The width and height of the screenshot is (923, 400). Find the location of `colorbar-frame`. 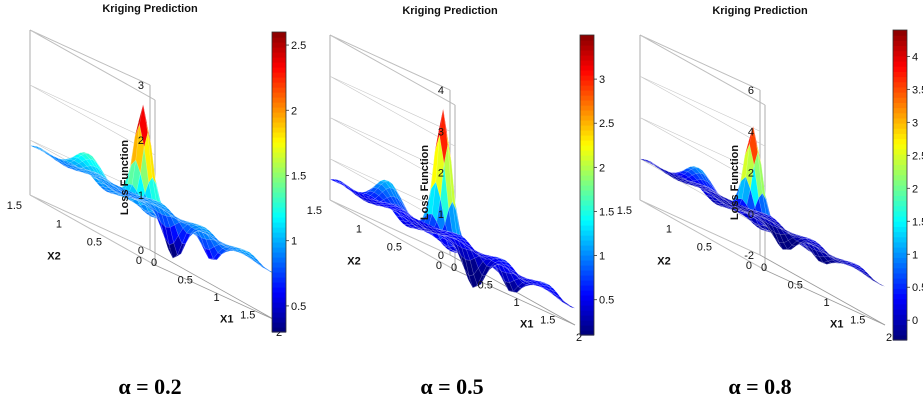

colorbar-frame is located at coordinates (900, 185).